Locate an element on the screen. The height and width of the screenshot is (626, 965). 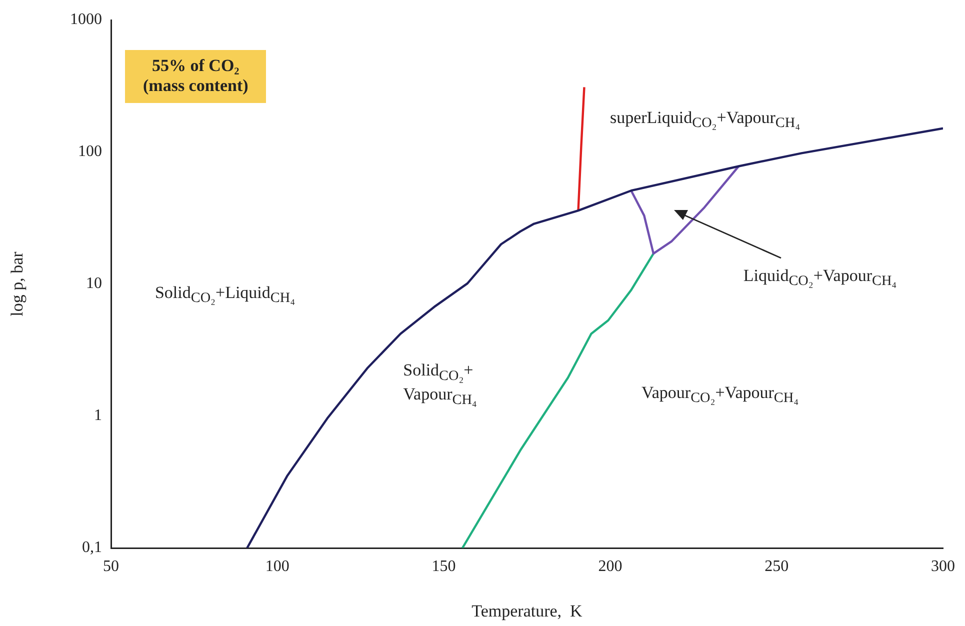
annotation: superLiquid$_{CO₂}$+Vapour$_{CH₄}$ is located at coordinates (705, 120).